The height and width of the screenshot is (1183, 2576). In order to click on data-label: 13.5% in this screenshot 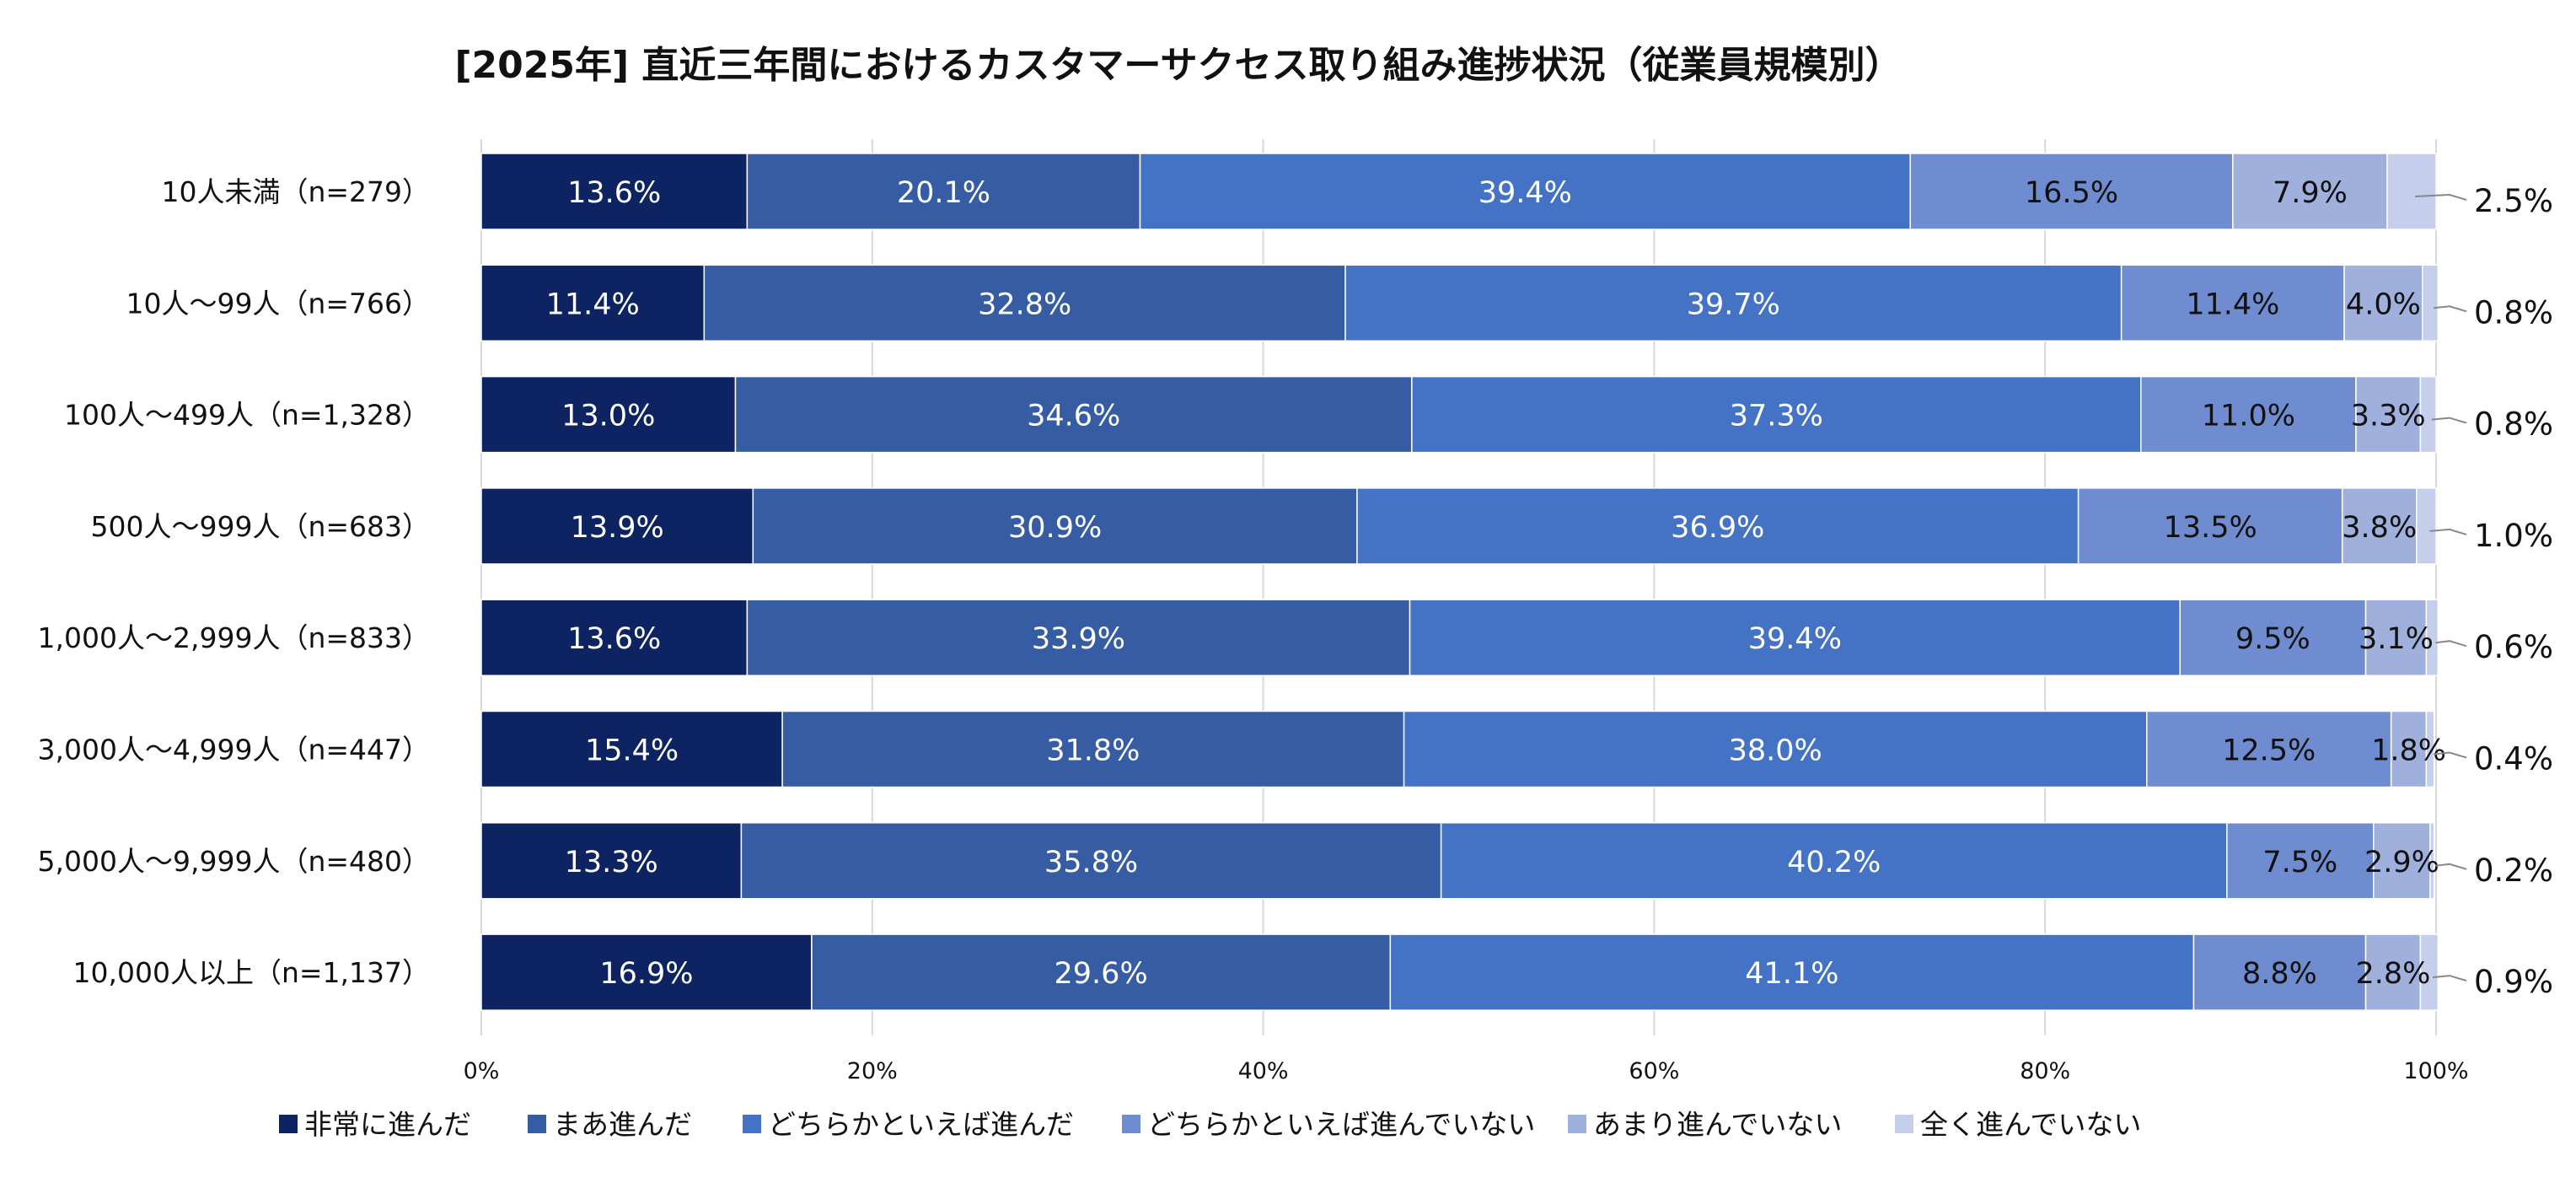, I will do `click(2210, 528)`.